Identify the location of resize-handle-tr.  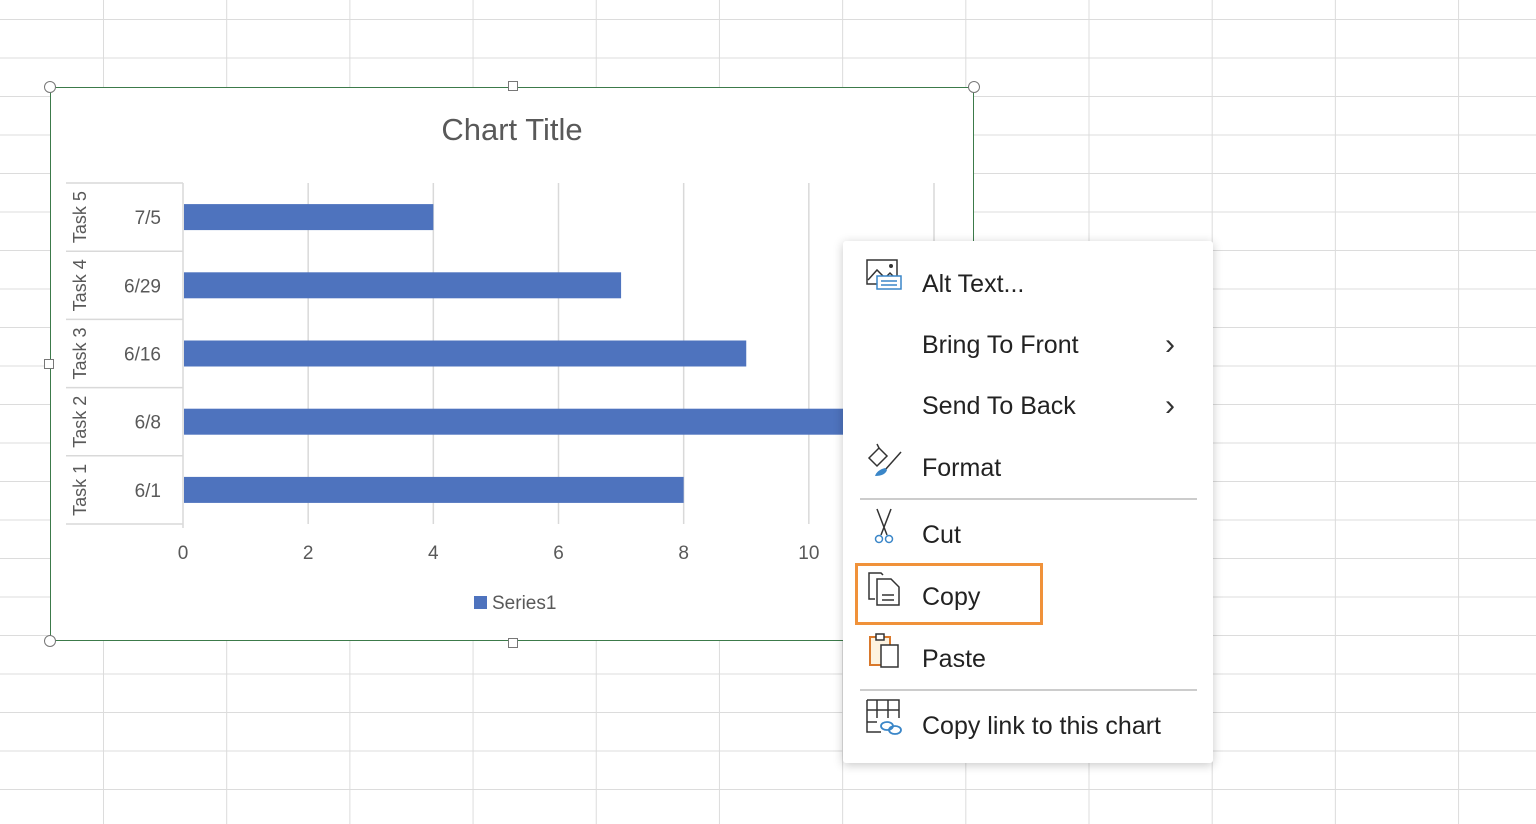
(974, 87).